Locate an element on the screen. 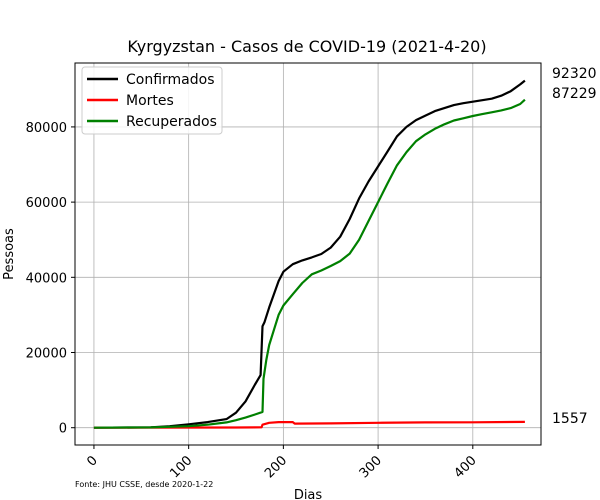 The height and width of the screenshot is (500, 600). end-value-label: 1557 is located at coordinates (570, 419).